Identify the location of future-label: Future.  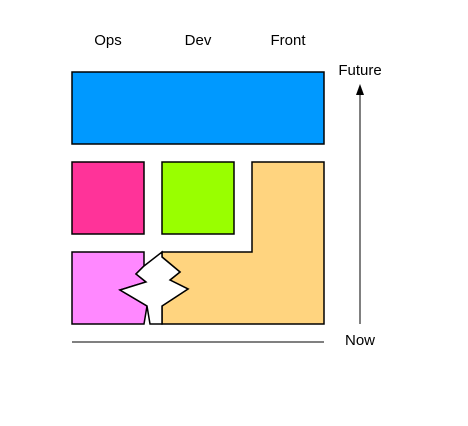
(359, 70).